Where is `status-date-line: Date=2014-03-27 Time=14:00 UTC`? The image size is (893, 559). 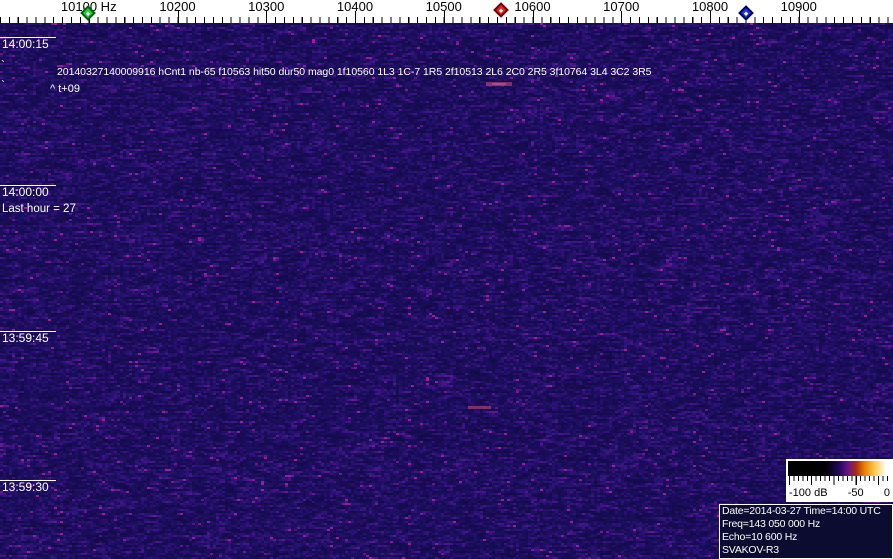
status-date-line: Date=2014-03-27 Time=14:00 UTC is located at coordinates (801, 511).